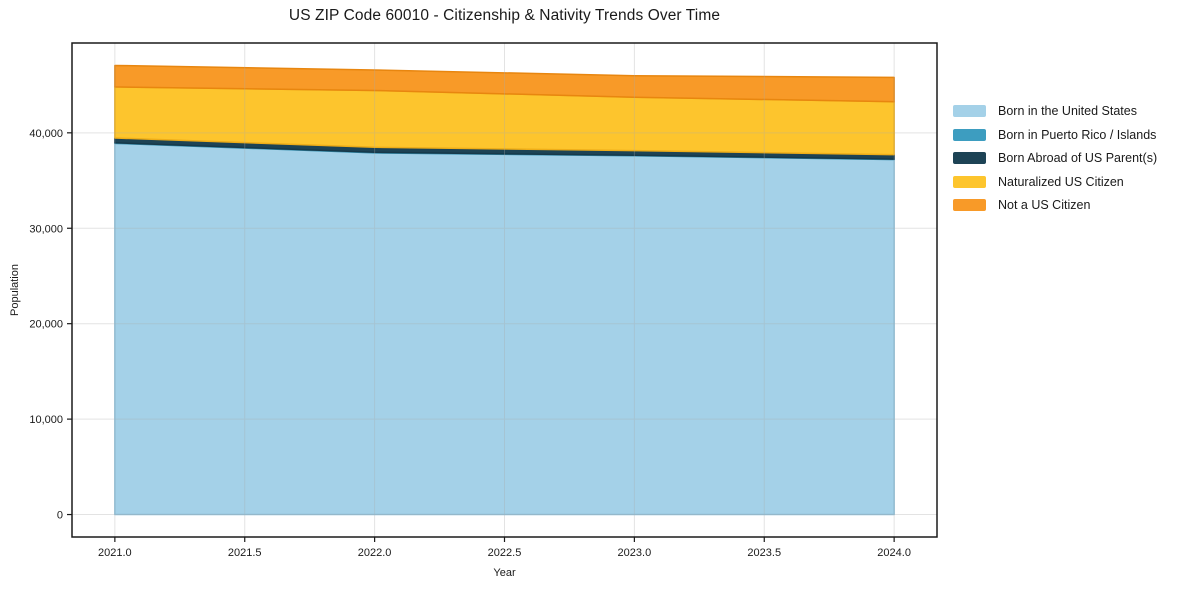 The image size is (1189, 590). I want to click on x-tick-label: 2022.0, so click(375, 553).